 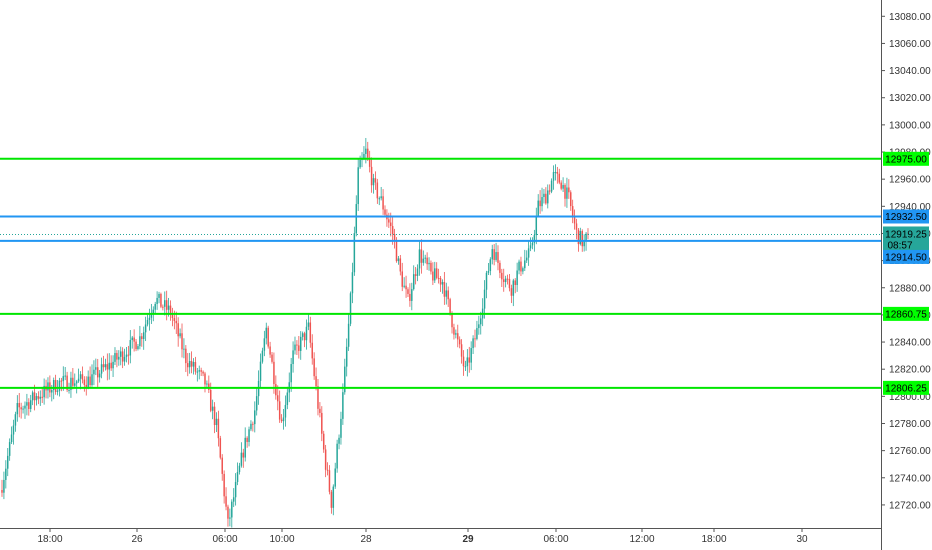 What do you see at coordinates (468, 539) in the screenshot?
I see `time-tick-label: 29` at bounding box center [468, 539].